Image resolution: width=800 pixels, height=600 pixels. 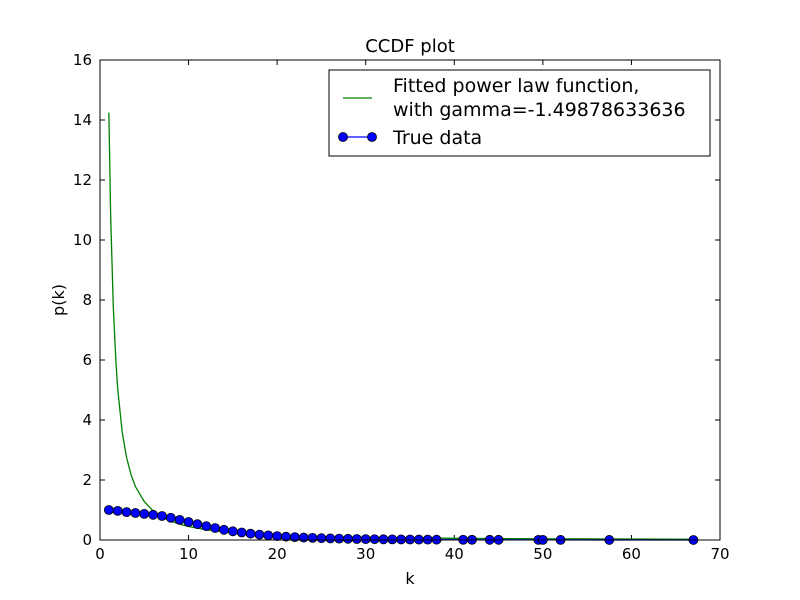 I want to click on legend-label-fitted-line2: with gamma=-1.49878633636, so click(x=539, y=110).